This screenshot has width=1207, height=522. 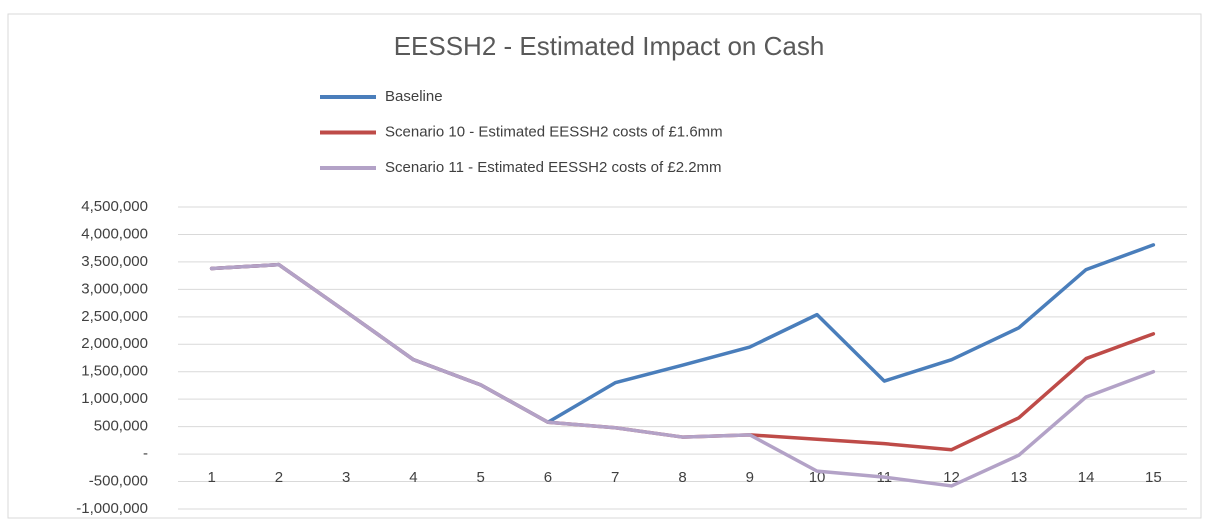 What do you see at coordinates (615, 477) in the screenshot?
I see `x-tick-label: 7` at bounding box center [615, 477].